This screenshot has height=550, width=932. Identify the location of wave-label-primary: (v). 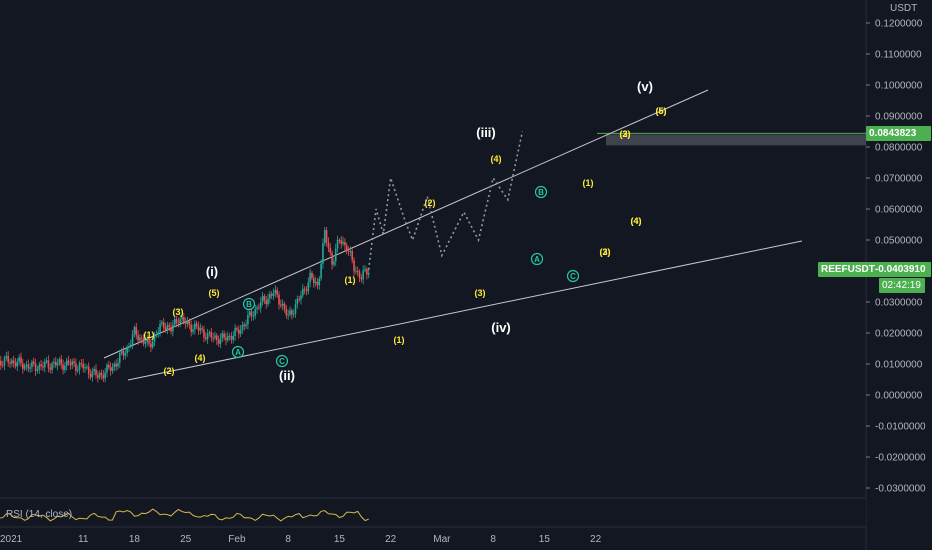
(645, 86).